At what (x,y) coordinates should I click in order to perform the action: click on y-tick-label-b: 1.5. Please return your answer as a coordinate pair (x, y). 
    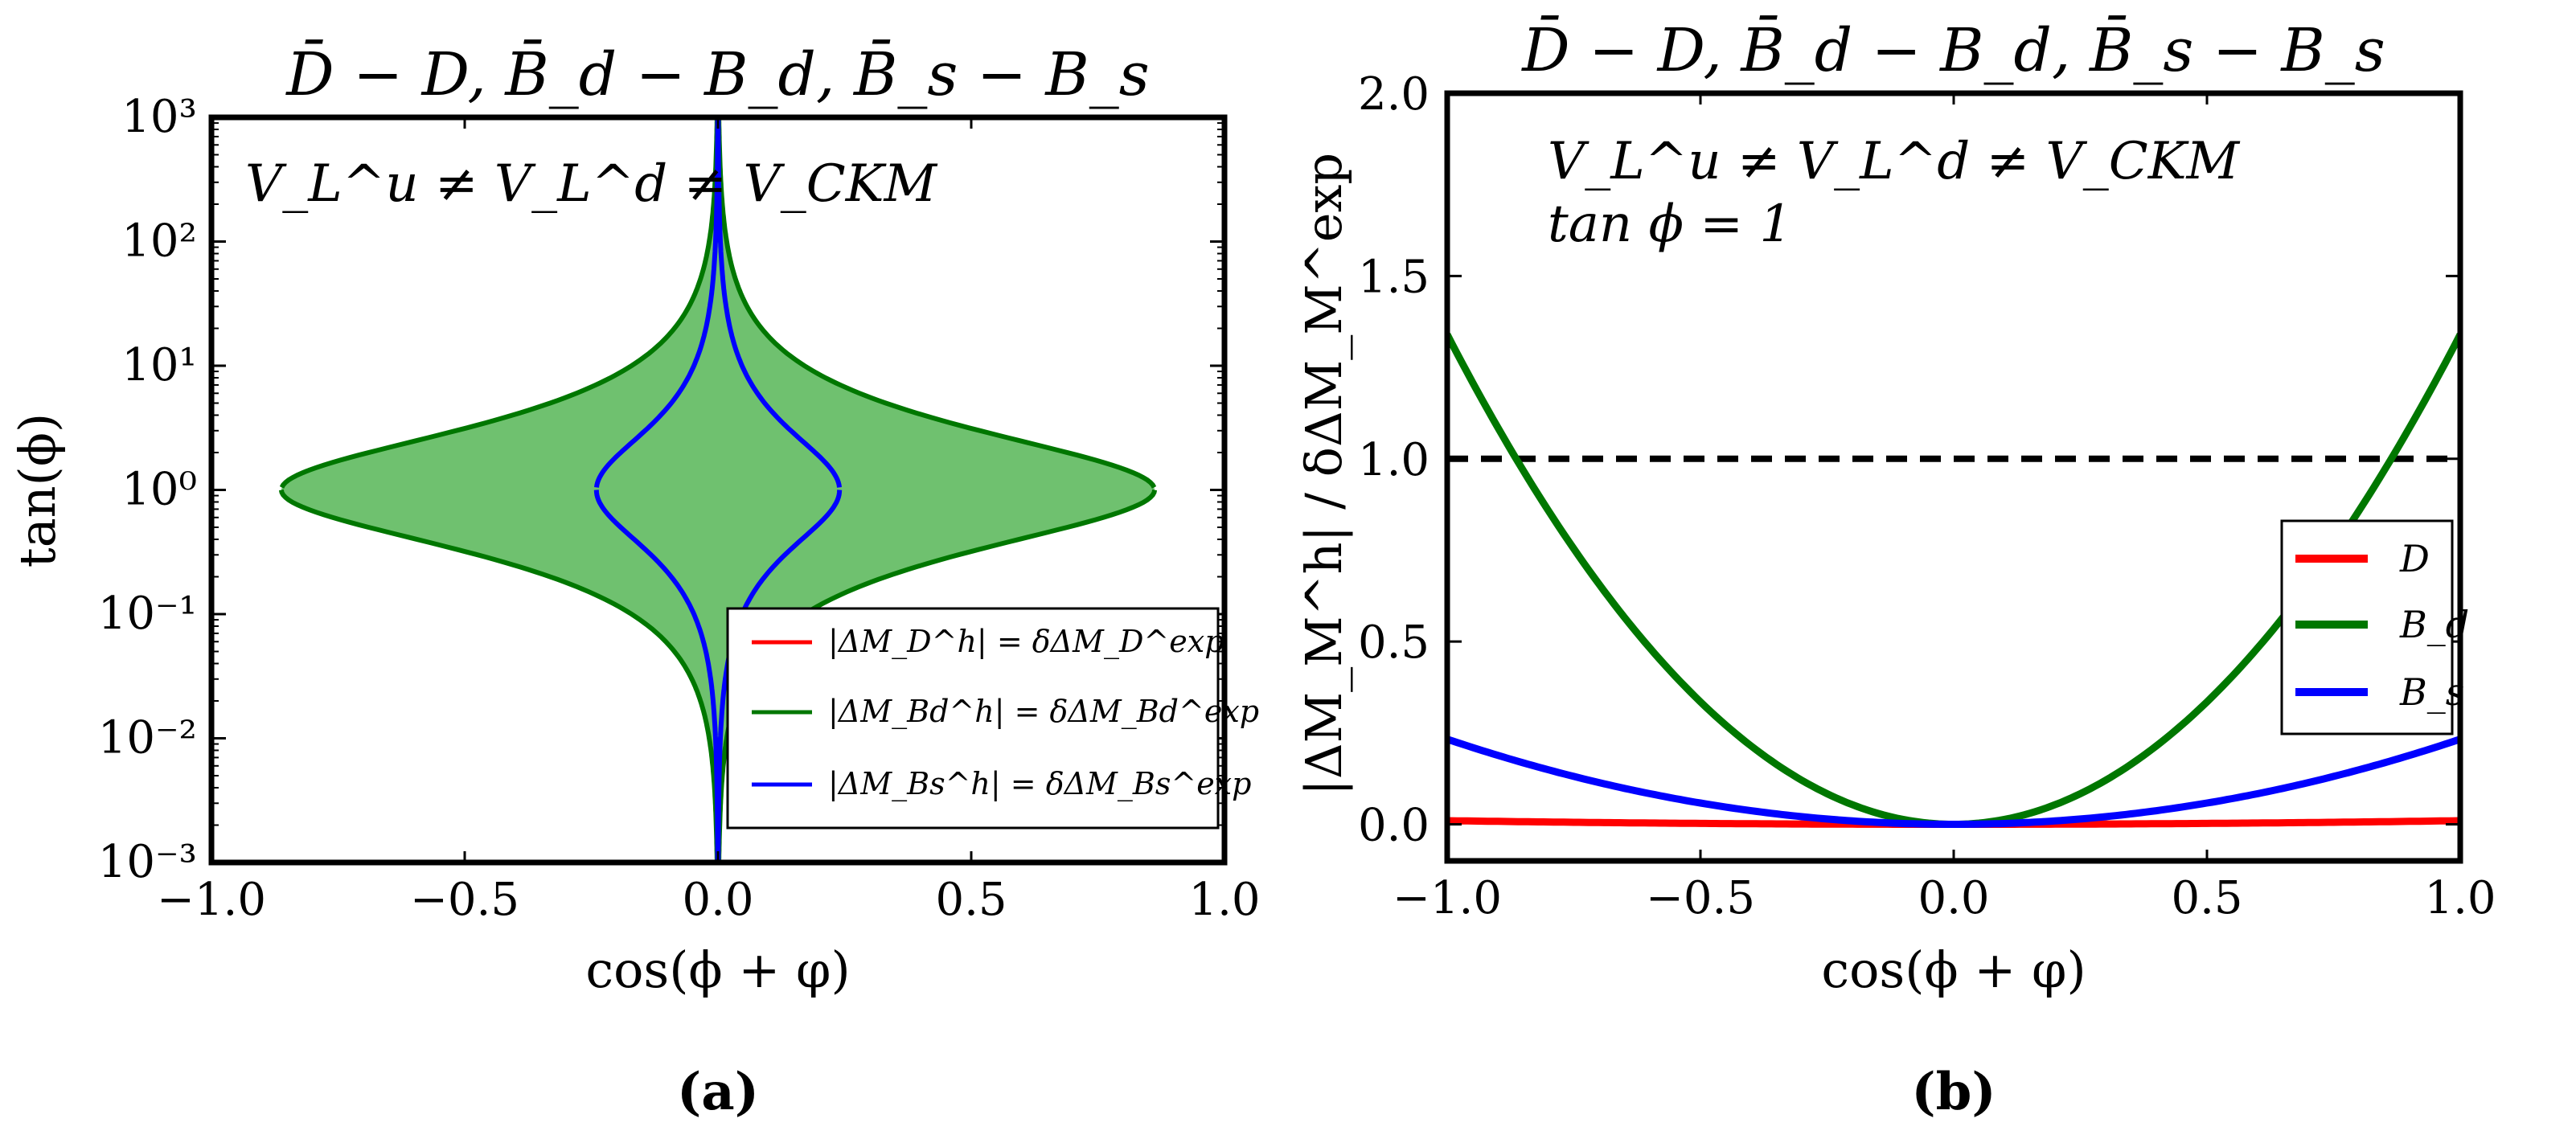
    Looking at the image, I should click on (1394, 277).